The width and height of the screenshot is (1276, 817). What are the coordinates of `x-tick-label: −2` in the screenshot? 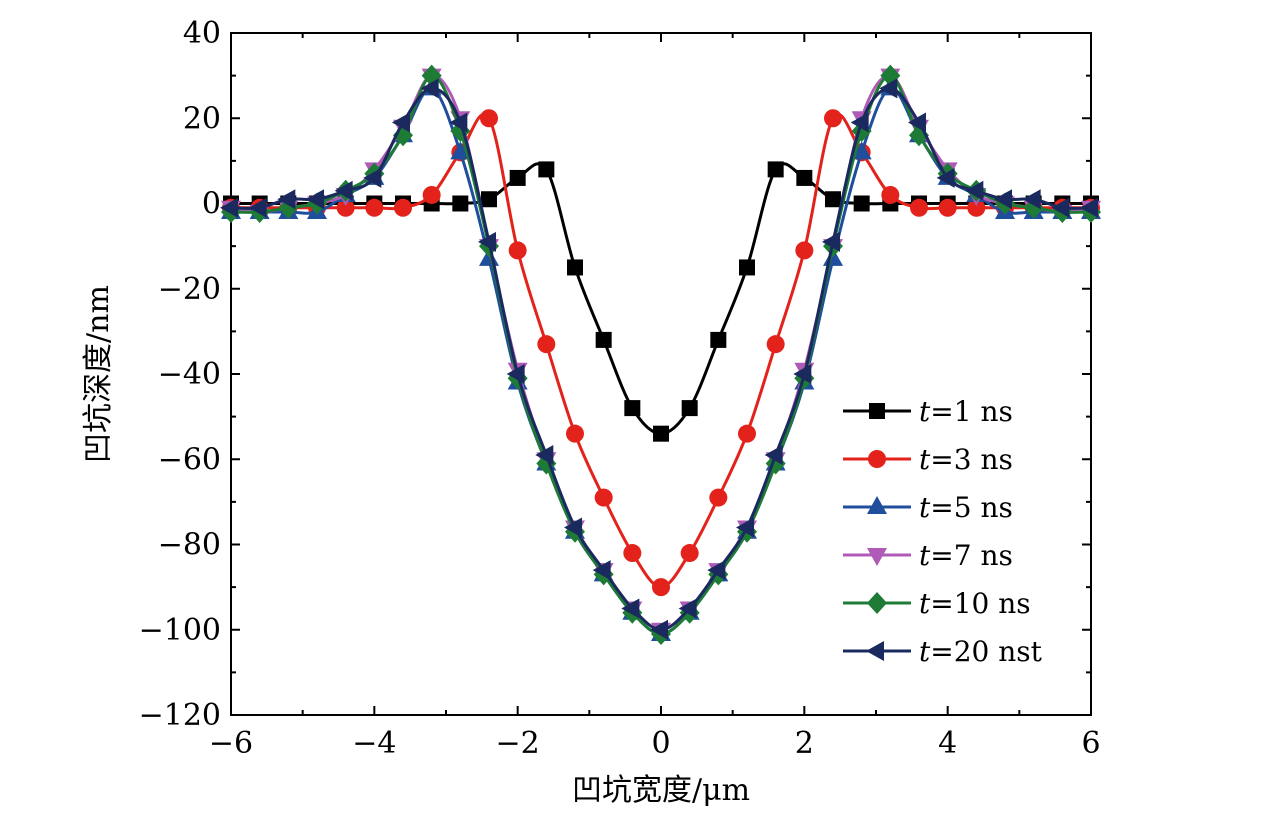 It's located at (518, 743).